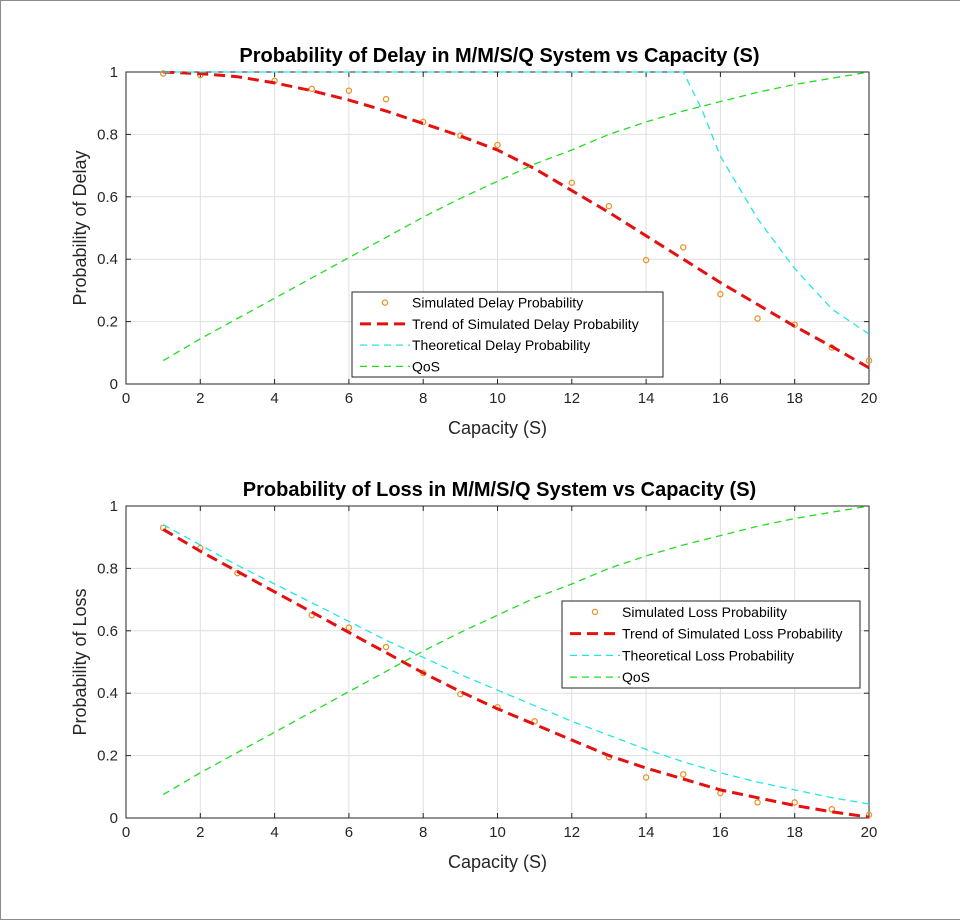 The height and width of the screenshot is (924, 960). Describe the element at coordinates (732, 634) in the screenshot. I see `legend-label: Trend of Simulated Loss Probability` at that location.